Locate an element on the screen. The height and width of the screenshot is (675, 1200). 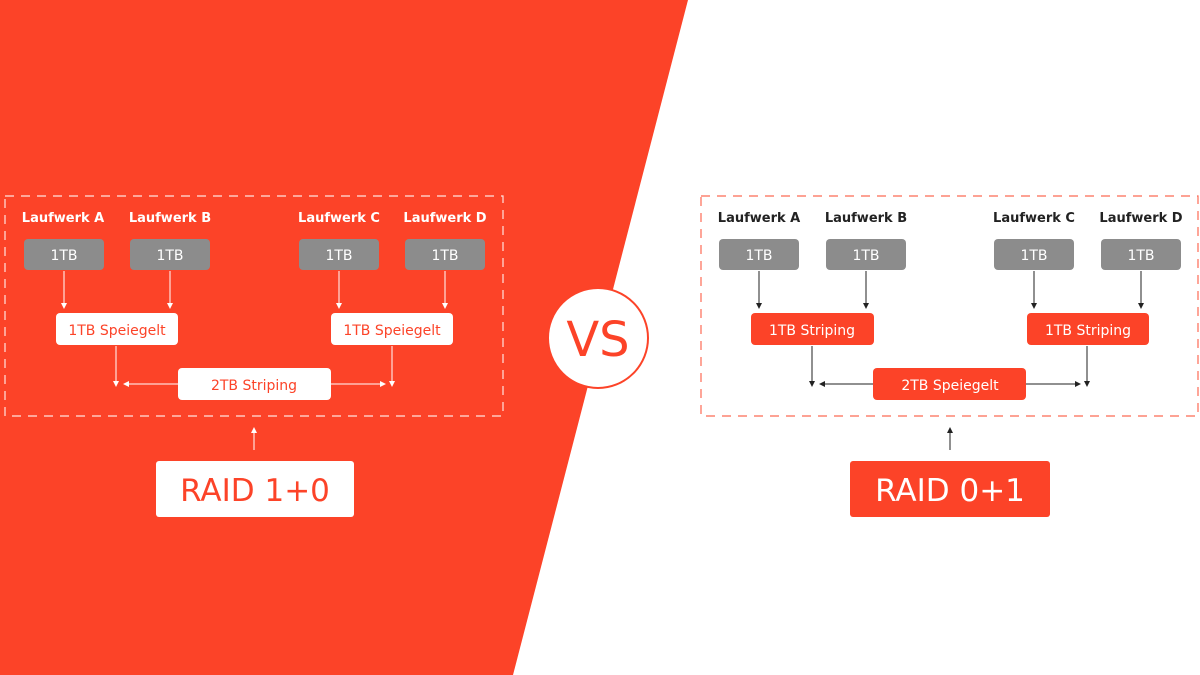
raid01-dashed-frame is located at coordinates (949, 306).